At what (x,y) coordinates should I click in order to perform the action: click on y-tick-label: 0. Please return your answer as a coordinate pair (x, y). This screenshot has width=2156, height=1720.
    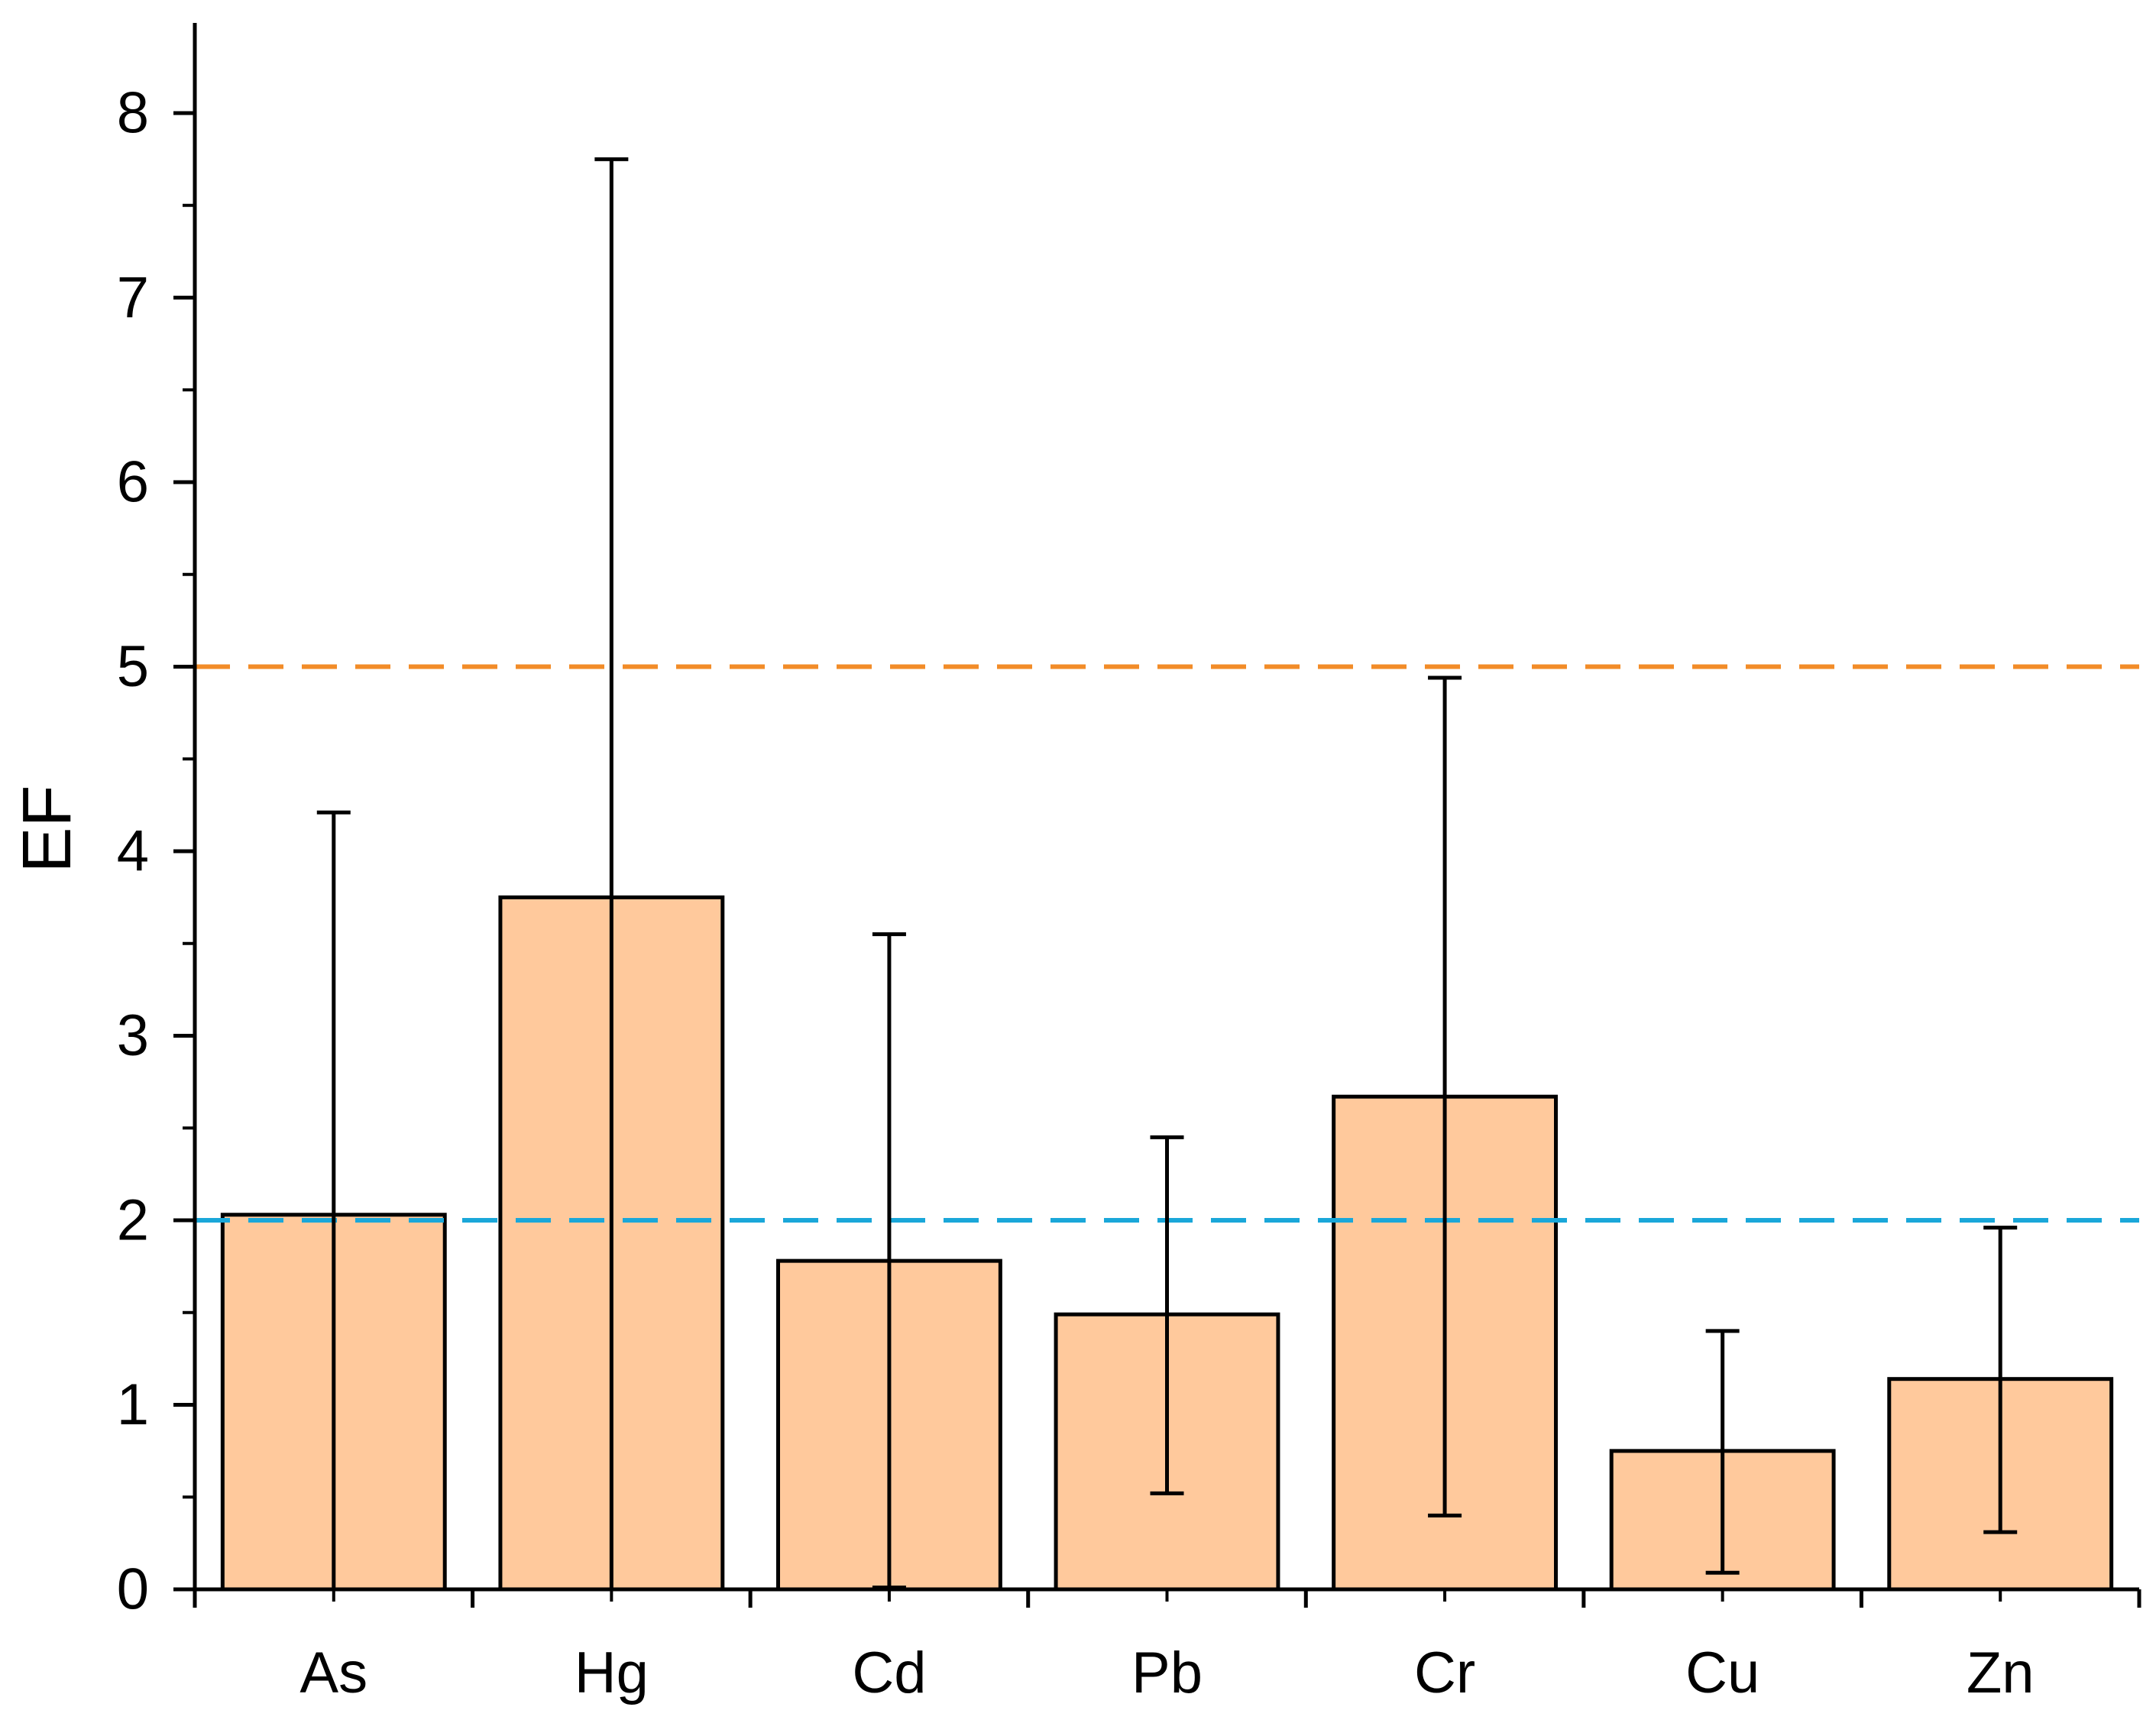
    Looking at the image, I should click on (133, 1589).